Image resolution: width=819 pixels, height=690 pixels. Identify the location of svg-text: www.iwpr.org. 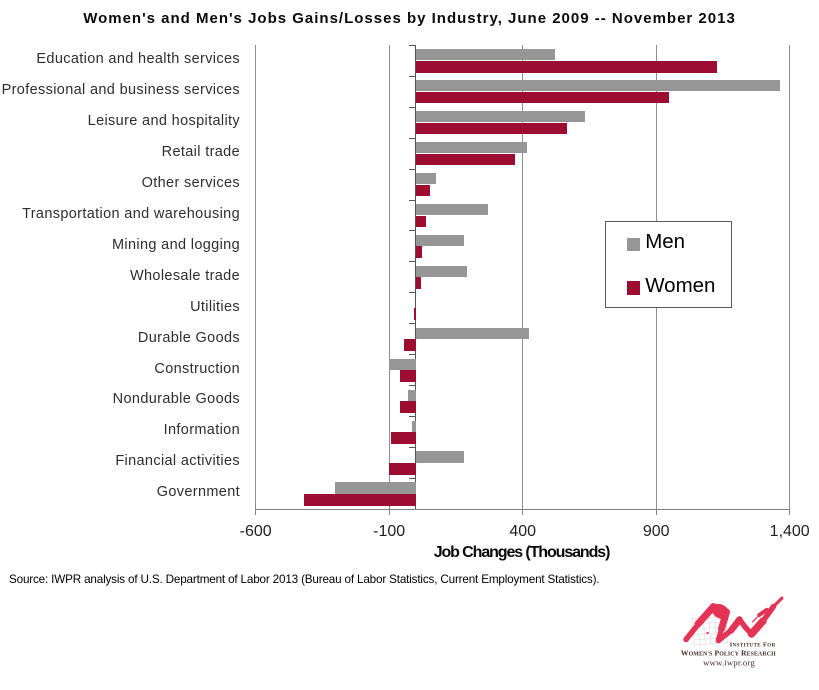
(729, 663).